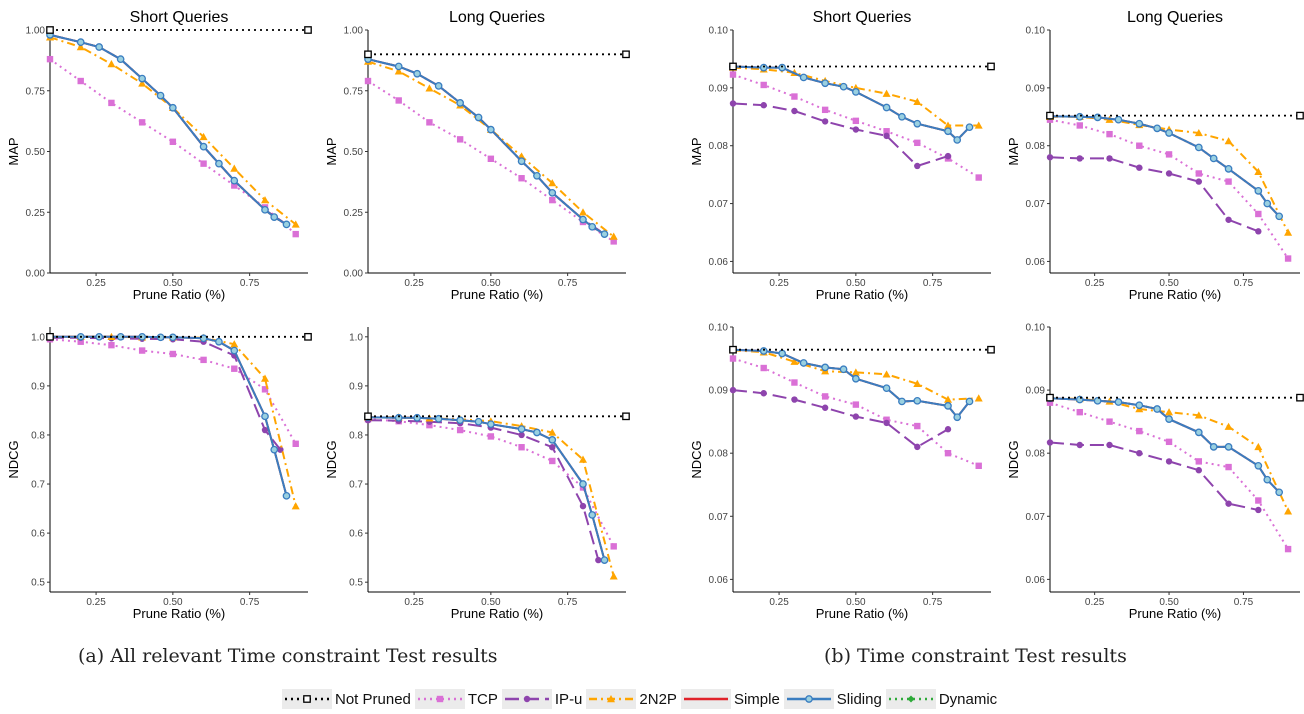 The image size is (1304, 714). Describe the element at coordinates (38, 583) in the screenshot. I see `y-tick-label: 0.5` at that location.